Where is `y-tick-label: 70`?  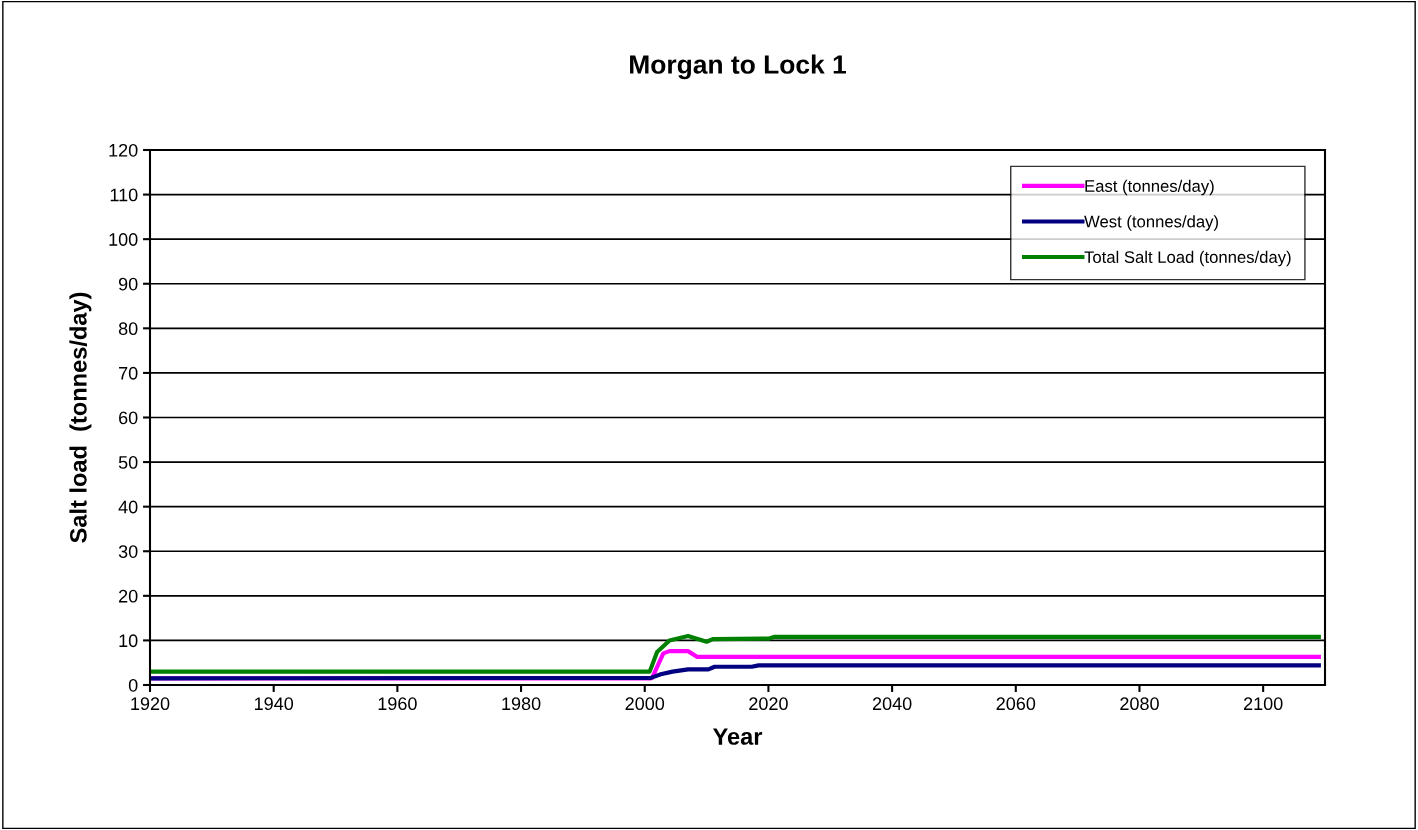
y-tick-label: 70 is located at coordinates (128, 373).